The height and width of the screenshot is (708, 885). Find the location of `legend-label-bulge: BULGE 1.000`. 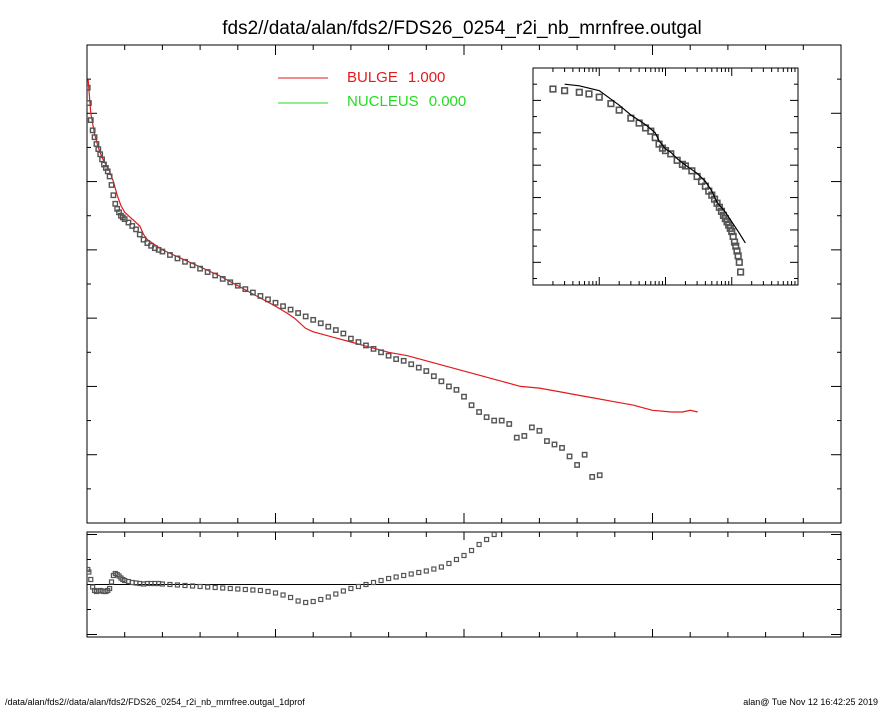

legend-label-bulge: BULGE 1.000 is located at coordinates (396, 77).